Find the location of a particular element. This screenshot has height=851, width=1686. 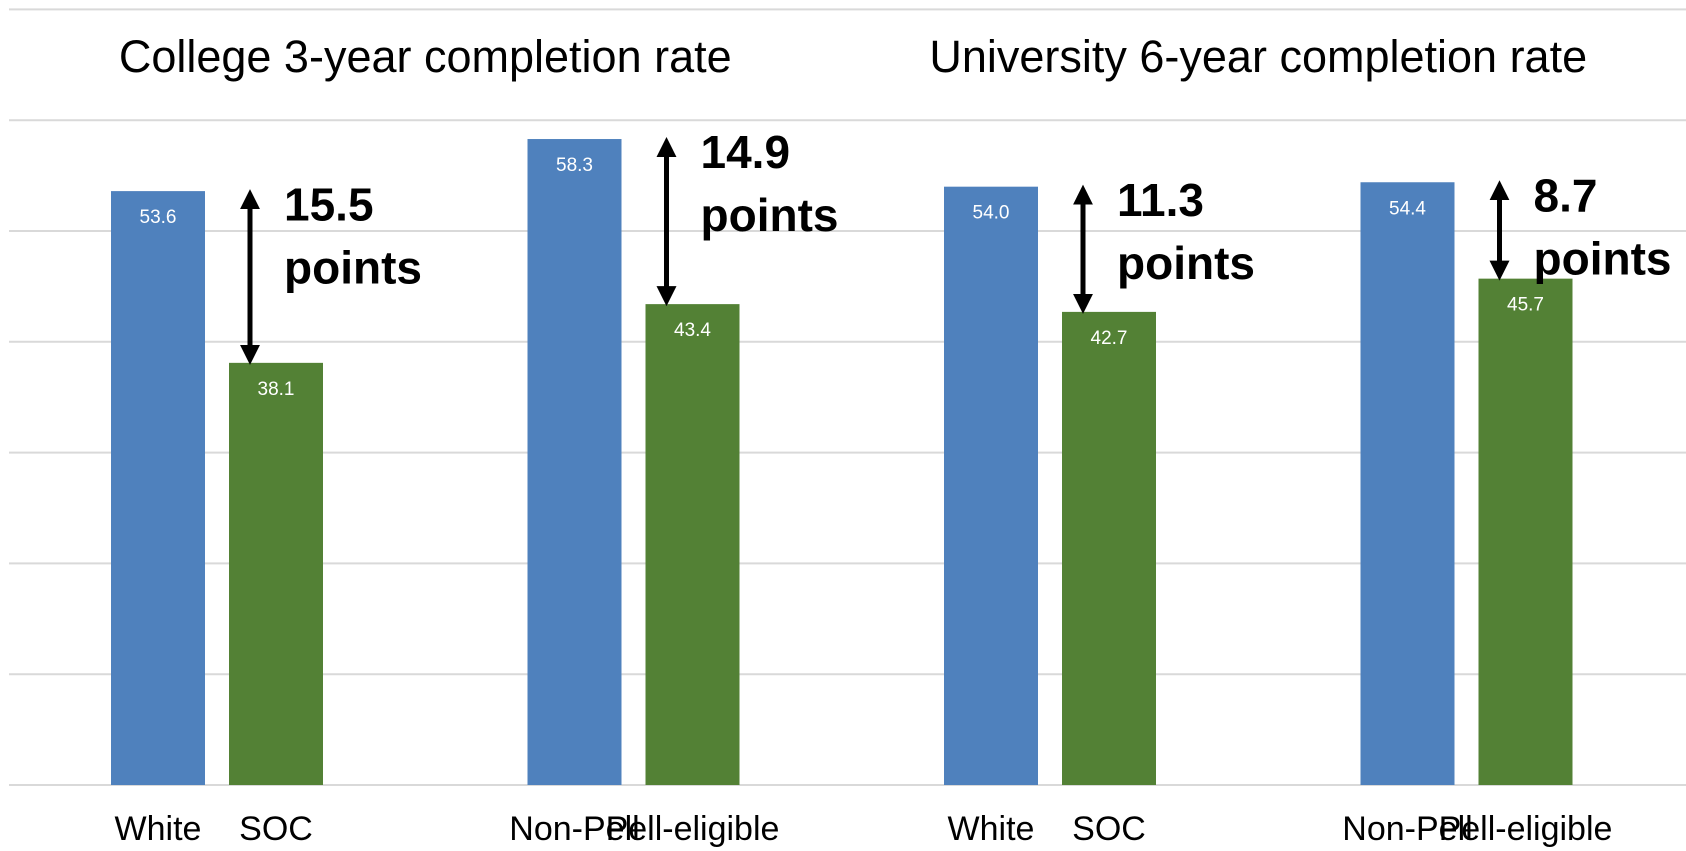

group-title: University 6-year completion rate is located at coordinates (1258, 56).